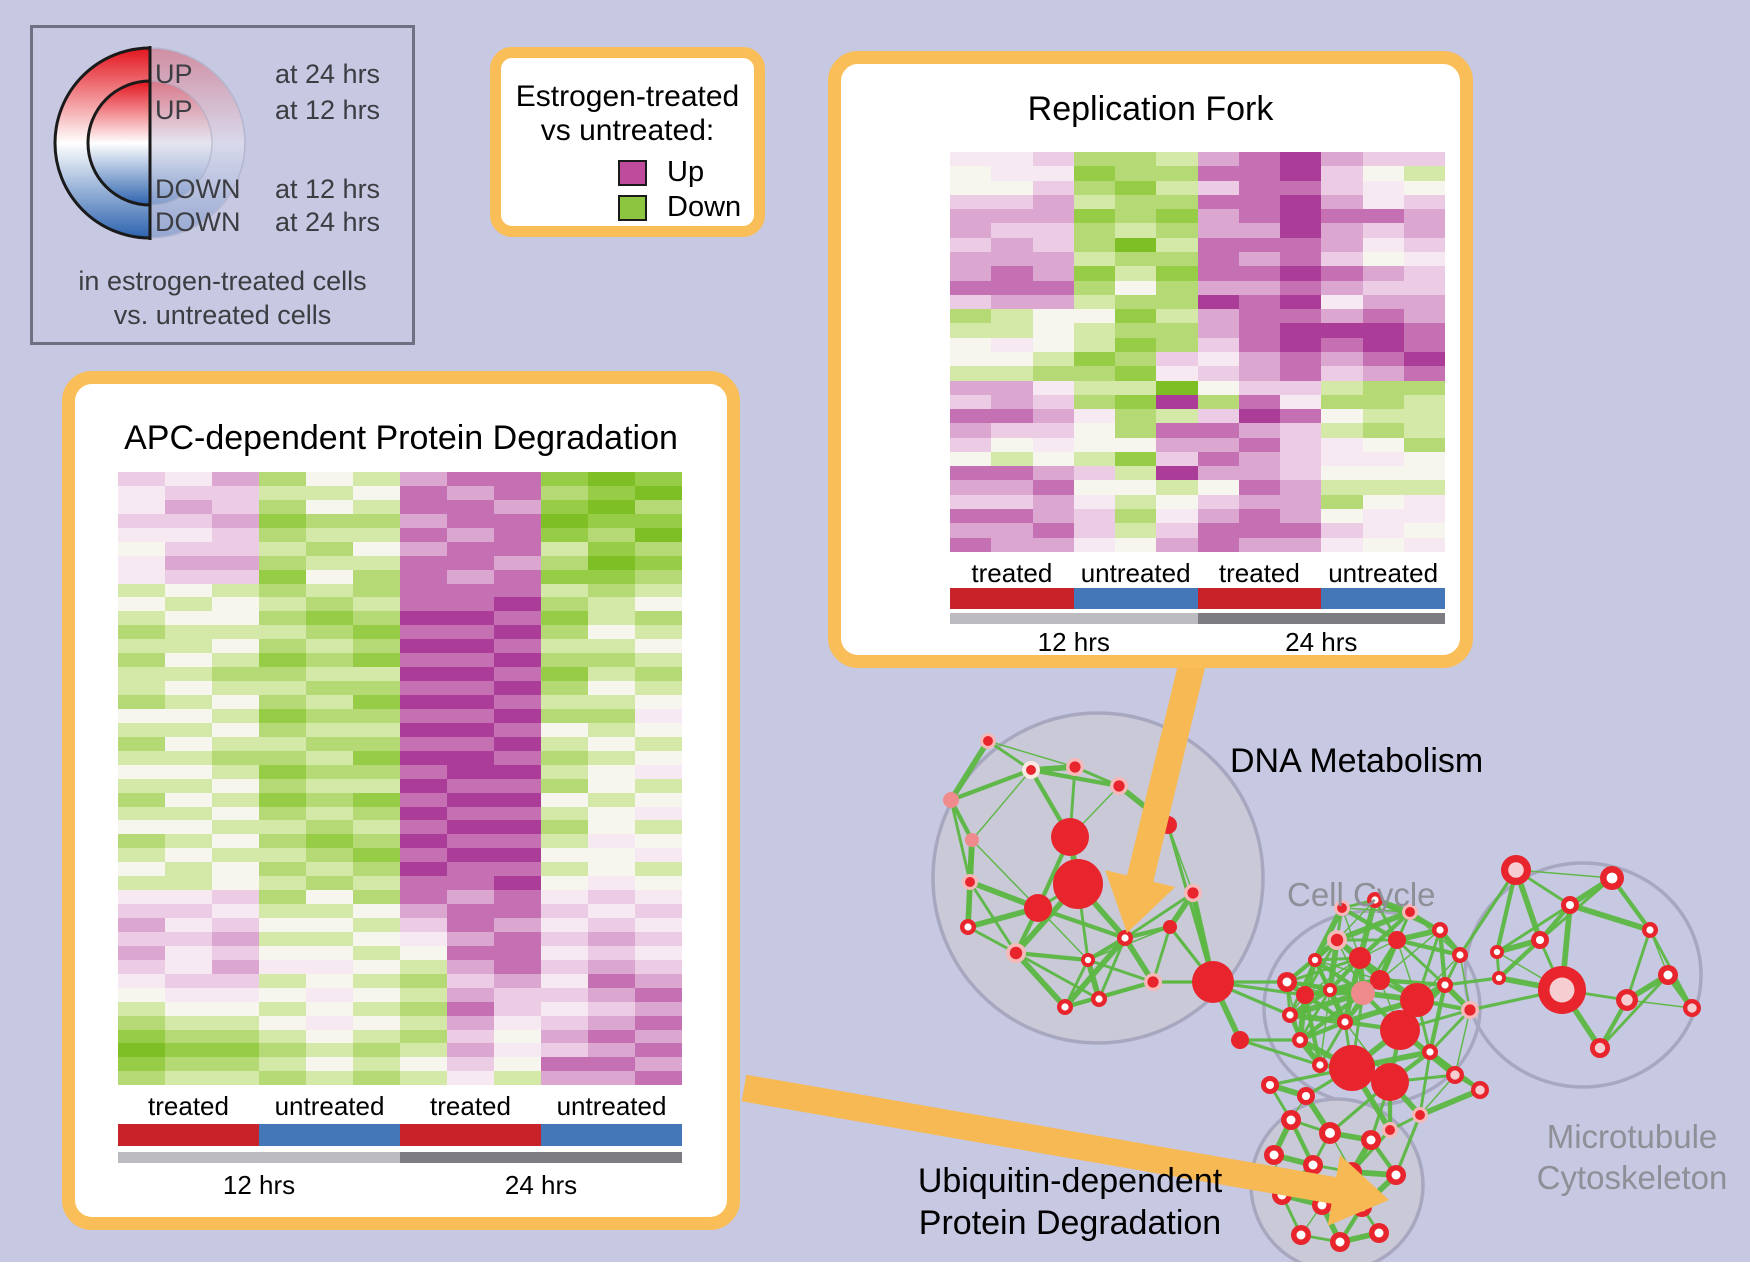 The image size is (1750, 1279). Describe the element at coordinates (188, 1106) in the screenshot. I see `apc-group-treated-12: treated` at that location.